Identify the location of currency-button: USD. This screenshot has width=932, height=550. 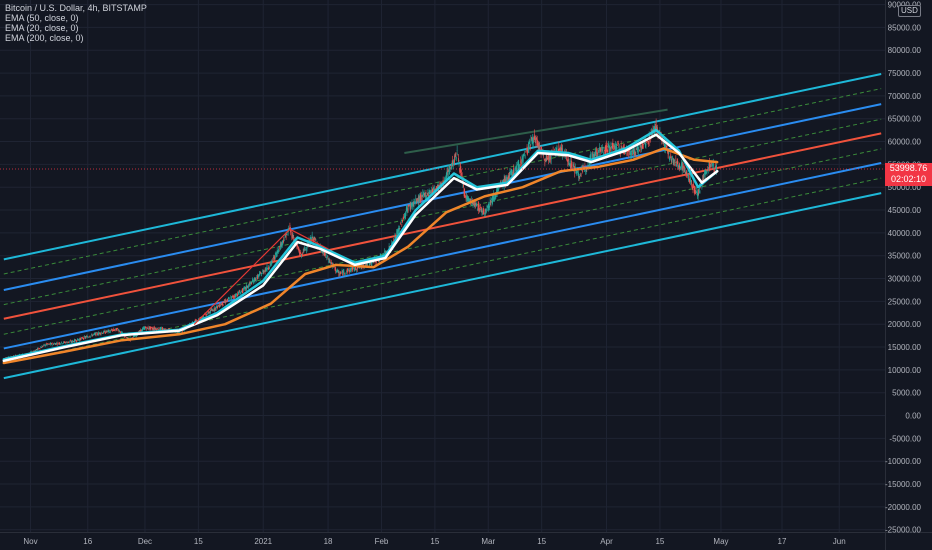
(909, 11).